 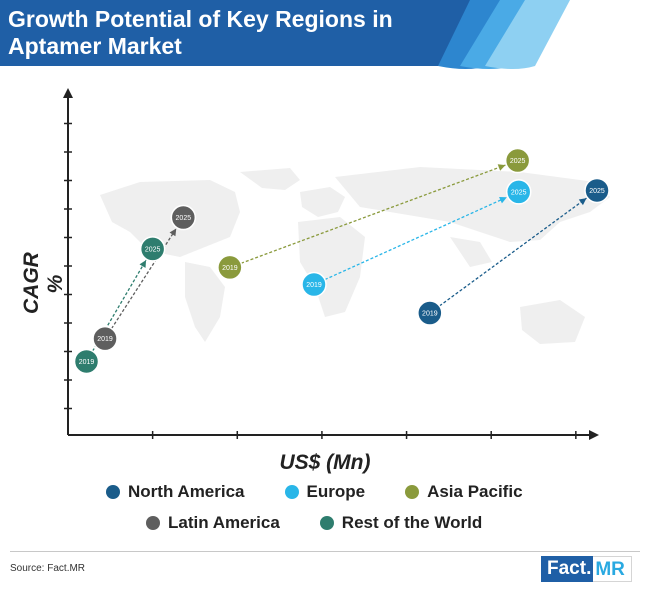 I want to click on point-label-north-america-2025: 2025, so click(x=597, y=191).